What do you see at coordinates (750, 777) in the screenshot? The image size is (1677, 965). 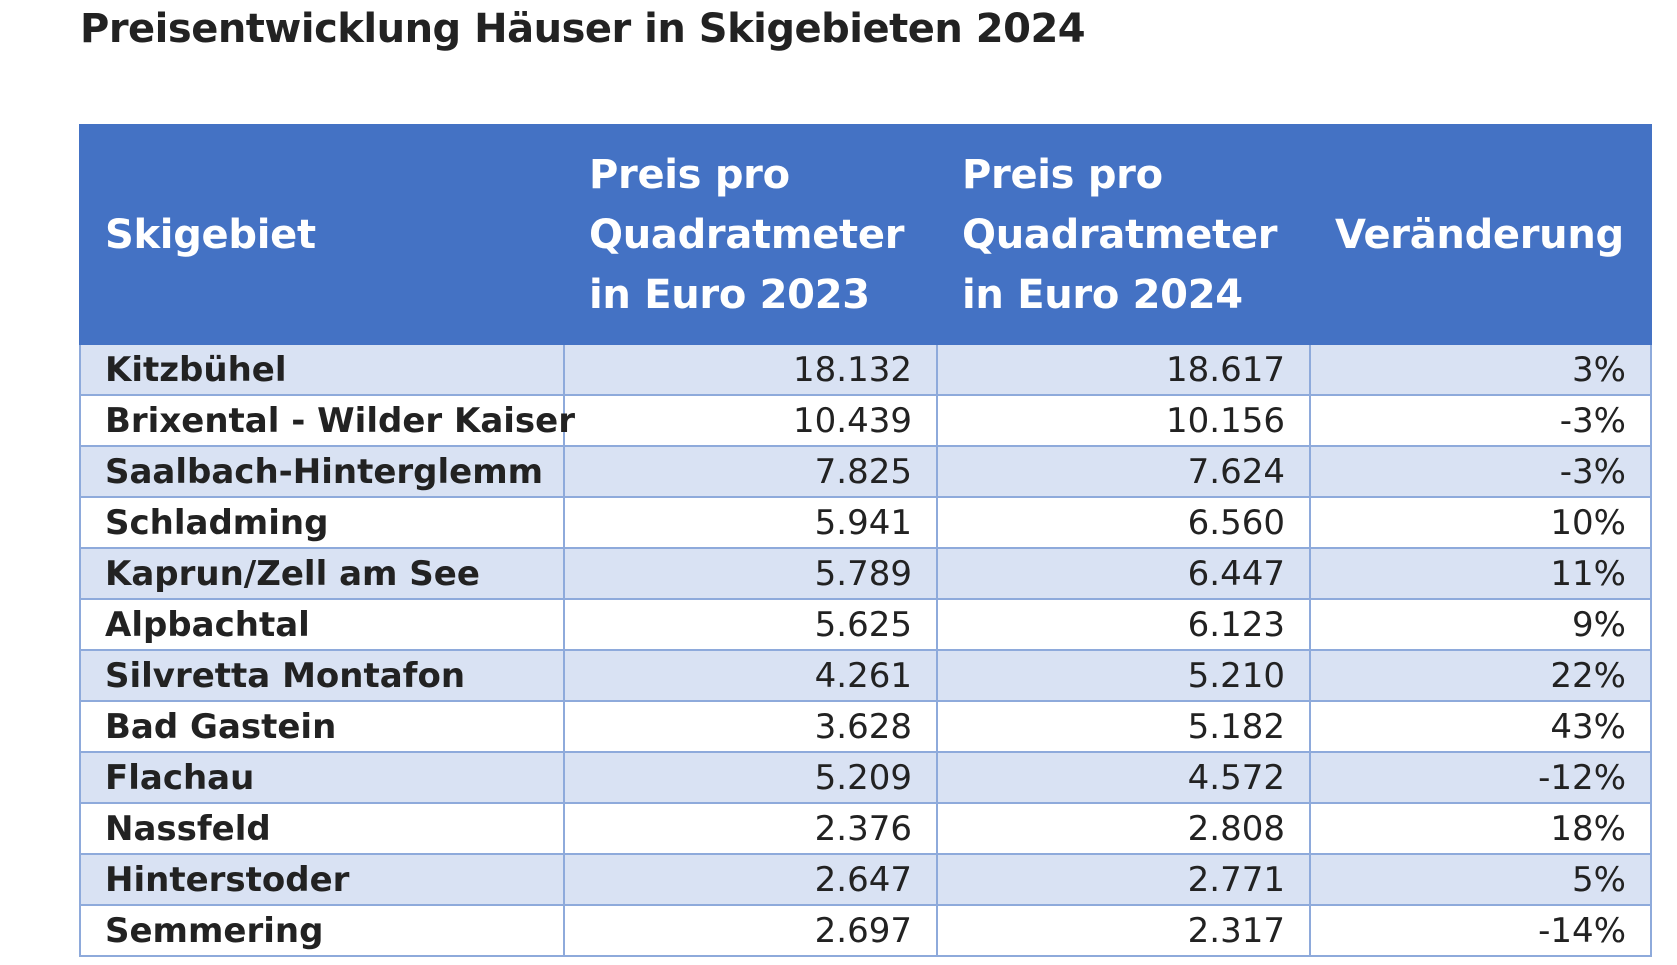 I see `price-2023-cell: 5.209` at bounding box center [750, 777].